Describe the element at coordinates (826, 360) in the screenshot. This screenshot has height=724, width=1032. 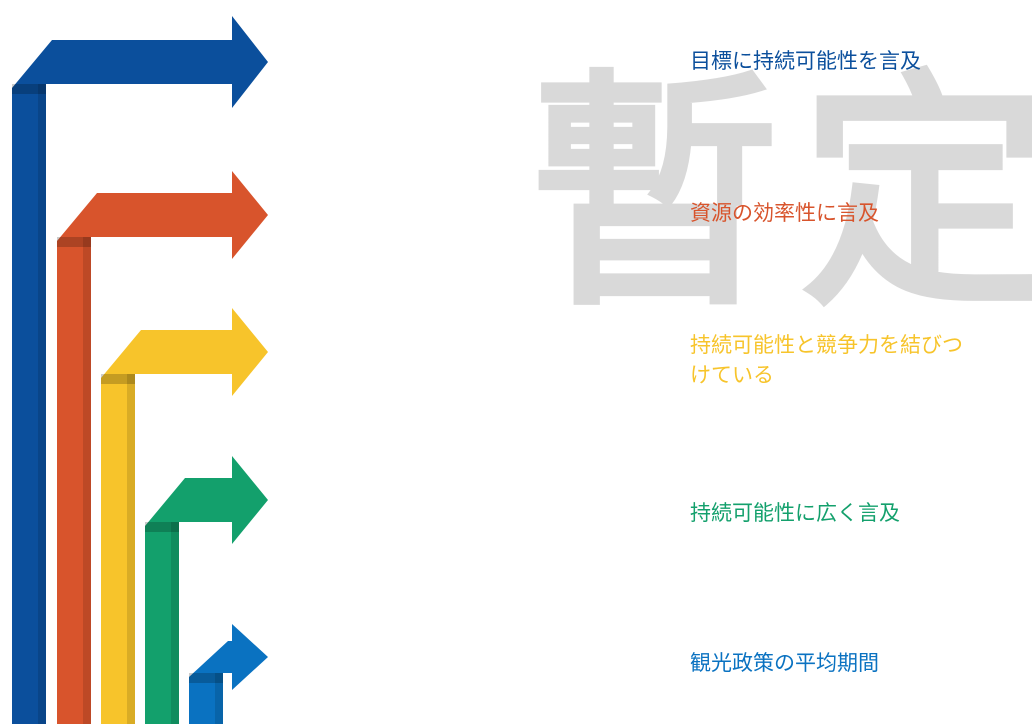
I see `stat-label: 持続可能性と競争力を結びつけている` at that location.